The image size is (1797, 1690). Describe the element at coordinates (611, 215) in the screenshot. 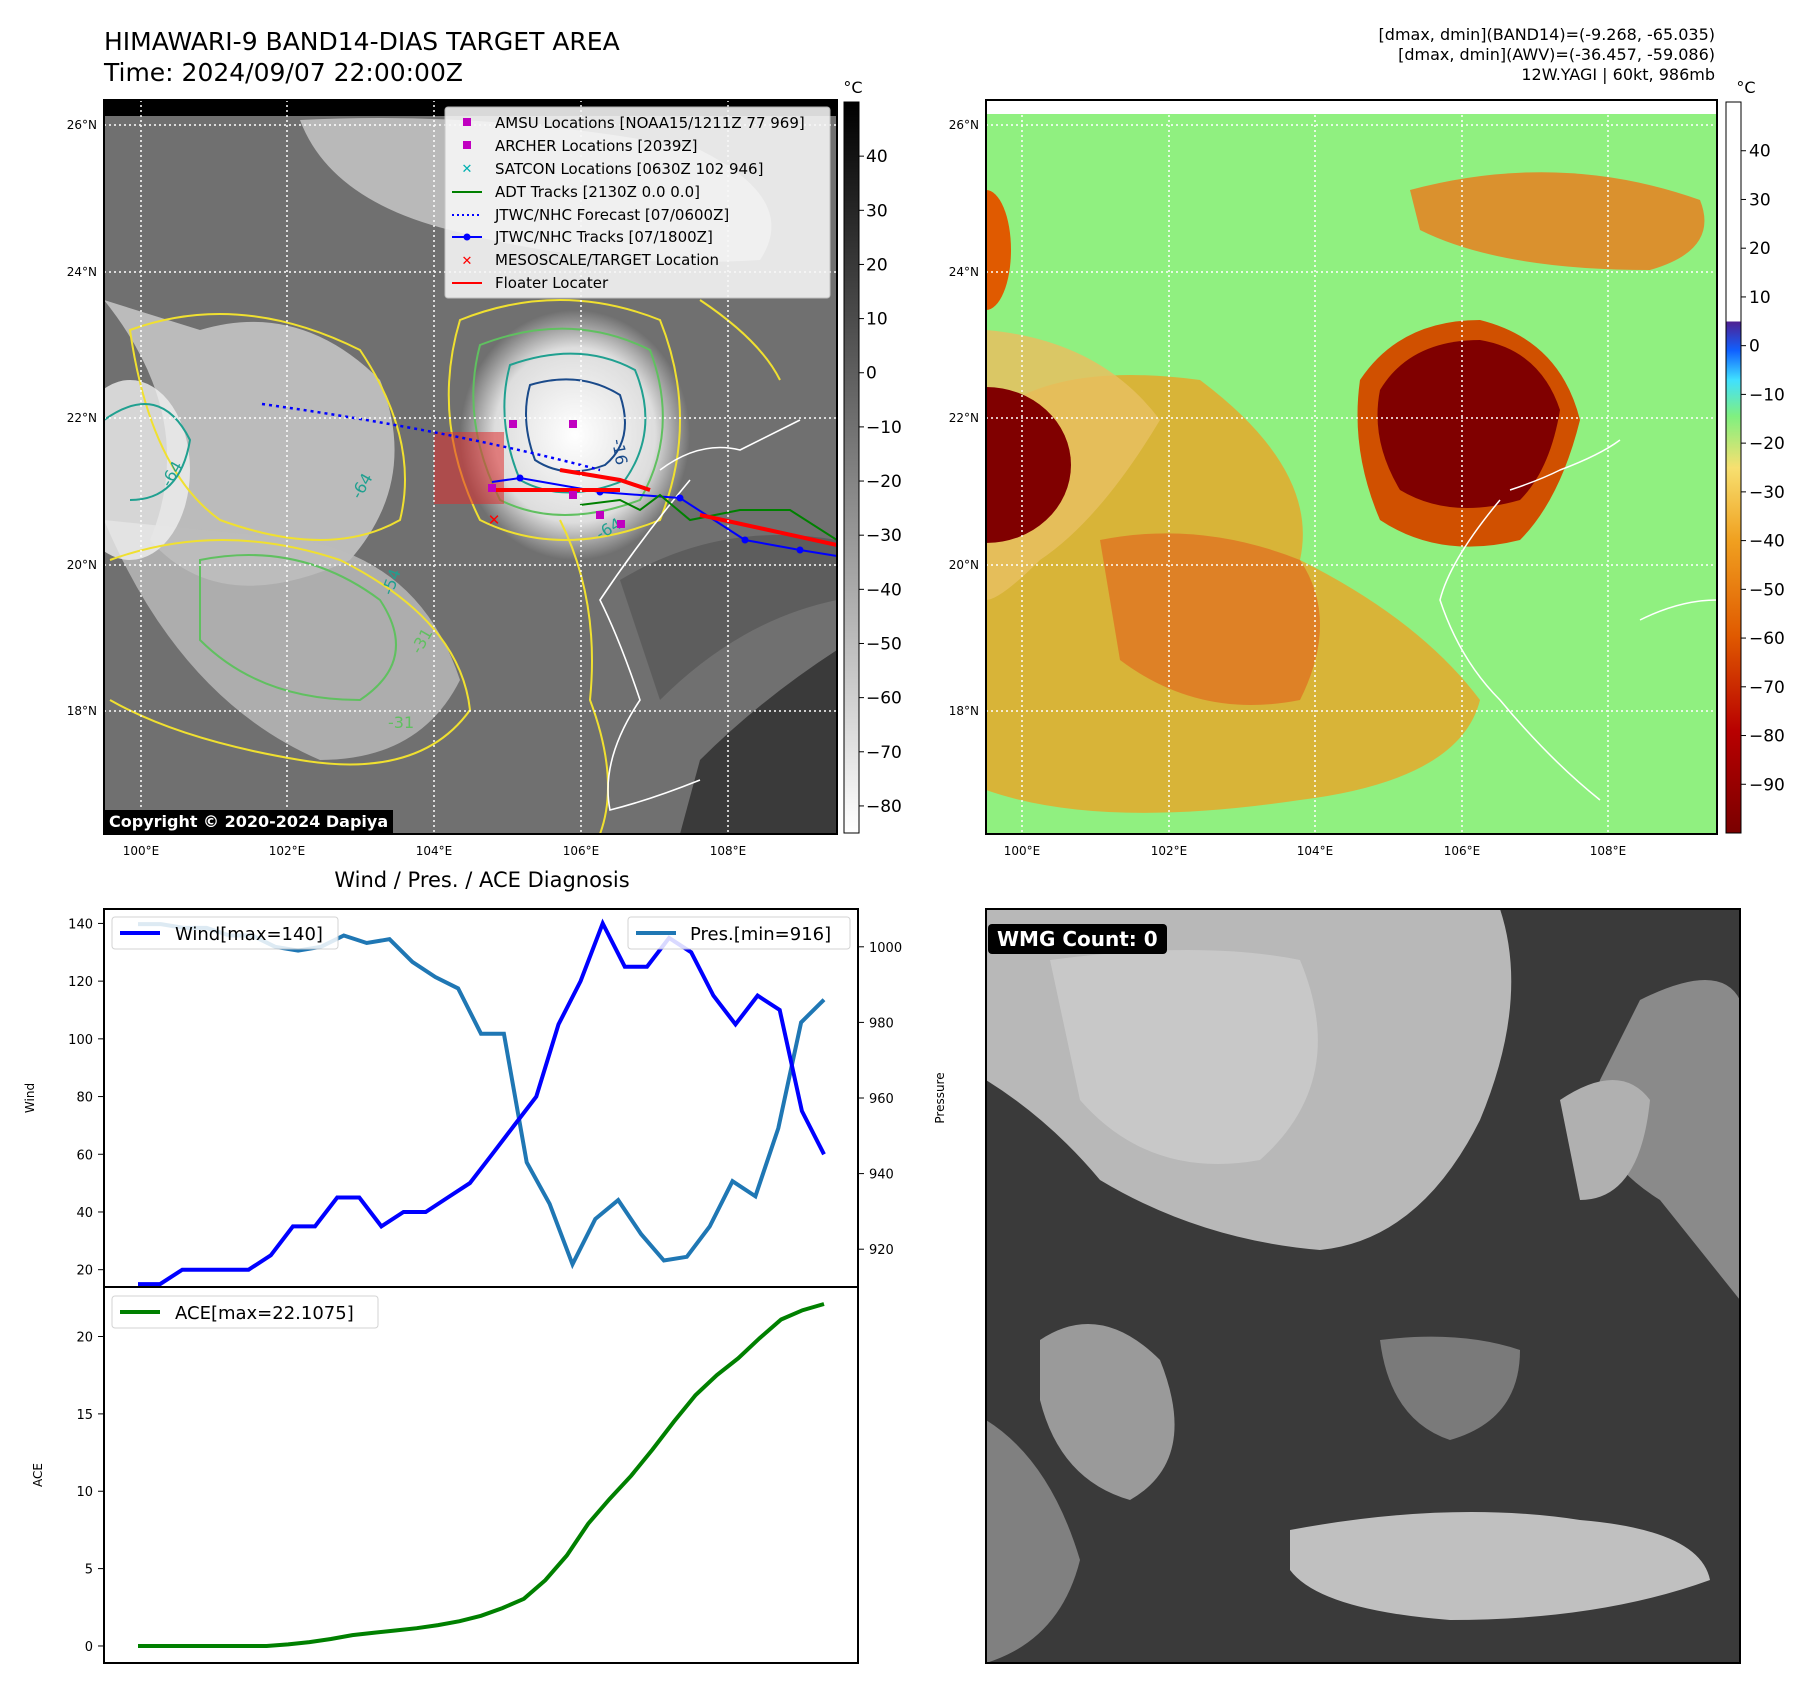

I see `legend-label: JTWC/NHC Forecast [07/0600Z]` at that location.